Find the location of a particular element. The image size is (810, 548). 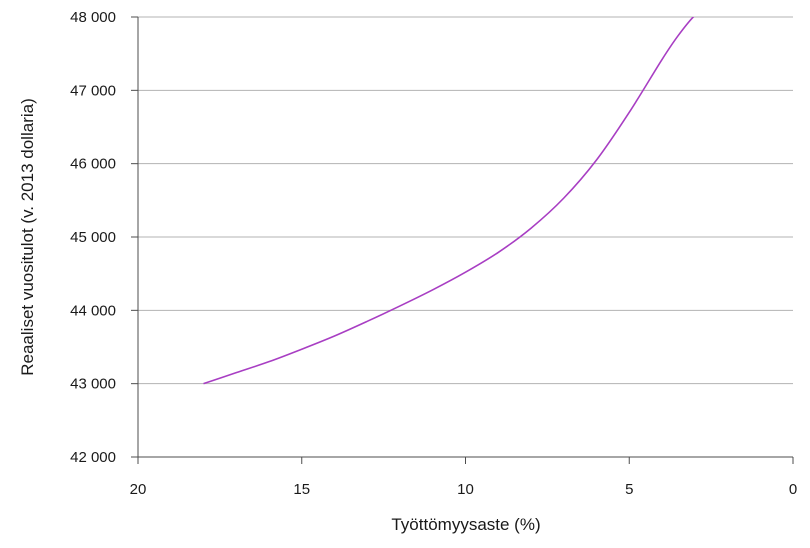

x-tick-label: 5 is located at coordinates (629, 489).